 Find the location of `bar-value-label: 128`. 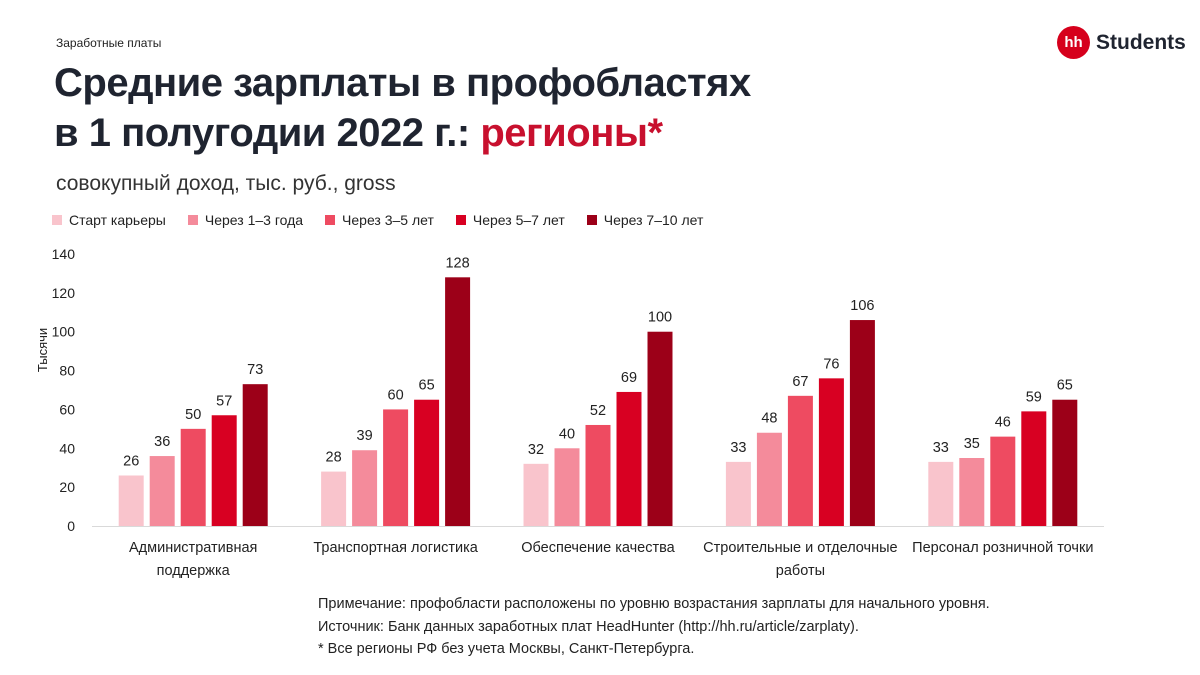

bar-value-label: 128 is located at coordinates (457, 263).